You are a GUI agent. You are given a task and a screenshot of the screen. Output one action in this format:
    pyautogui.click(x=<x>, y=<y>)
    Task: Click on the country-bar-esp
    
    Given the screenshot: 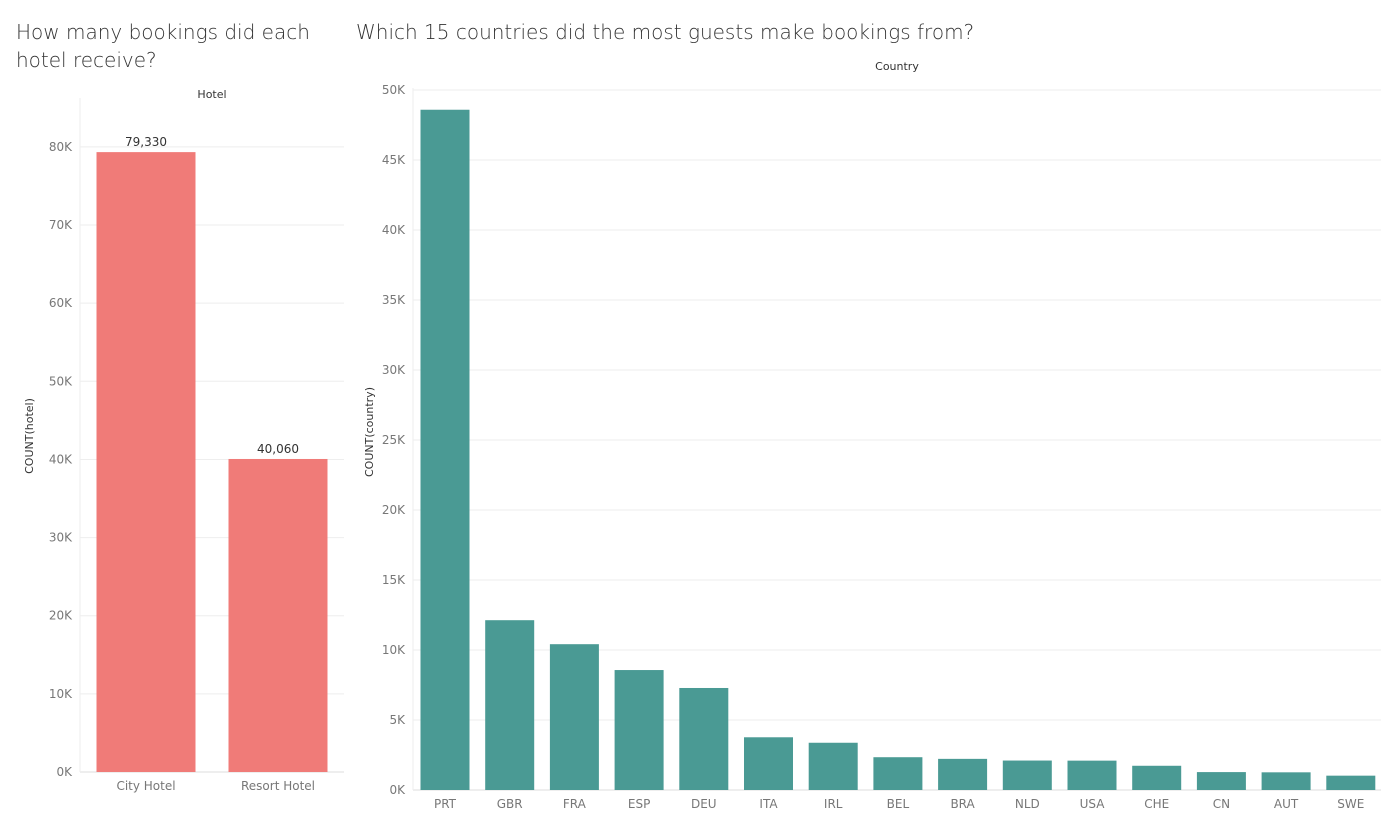 What is the action you would take?
    pyautogui.click(x=639, y=730)
    